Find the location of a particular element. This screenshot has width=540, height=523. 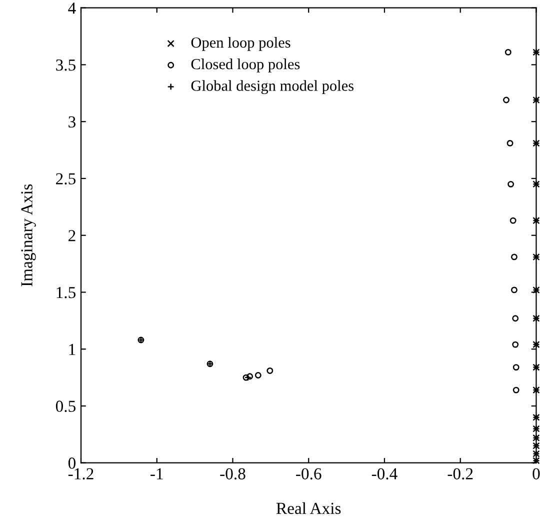

y-tick-label: 0.5 is located at coordinates (66, 406).